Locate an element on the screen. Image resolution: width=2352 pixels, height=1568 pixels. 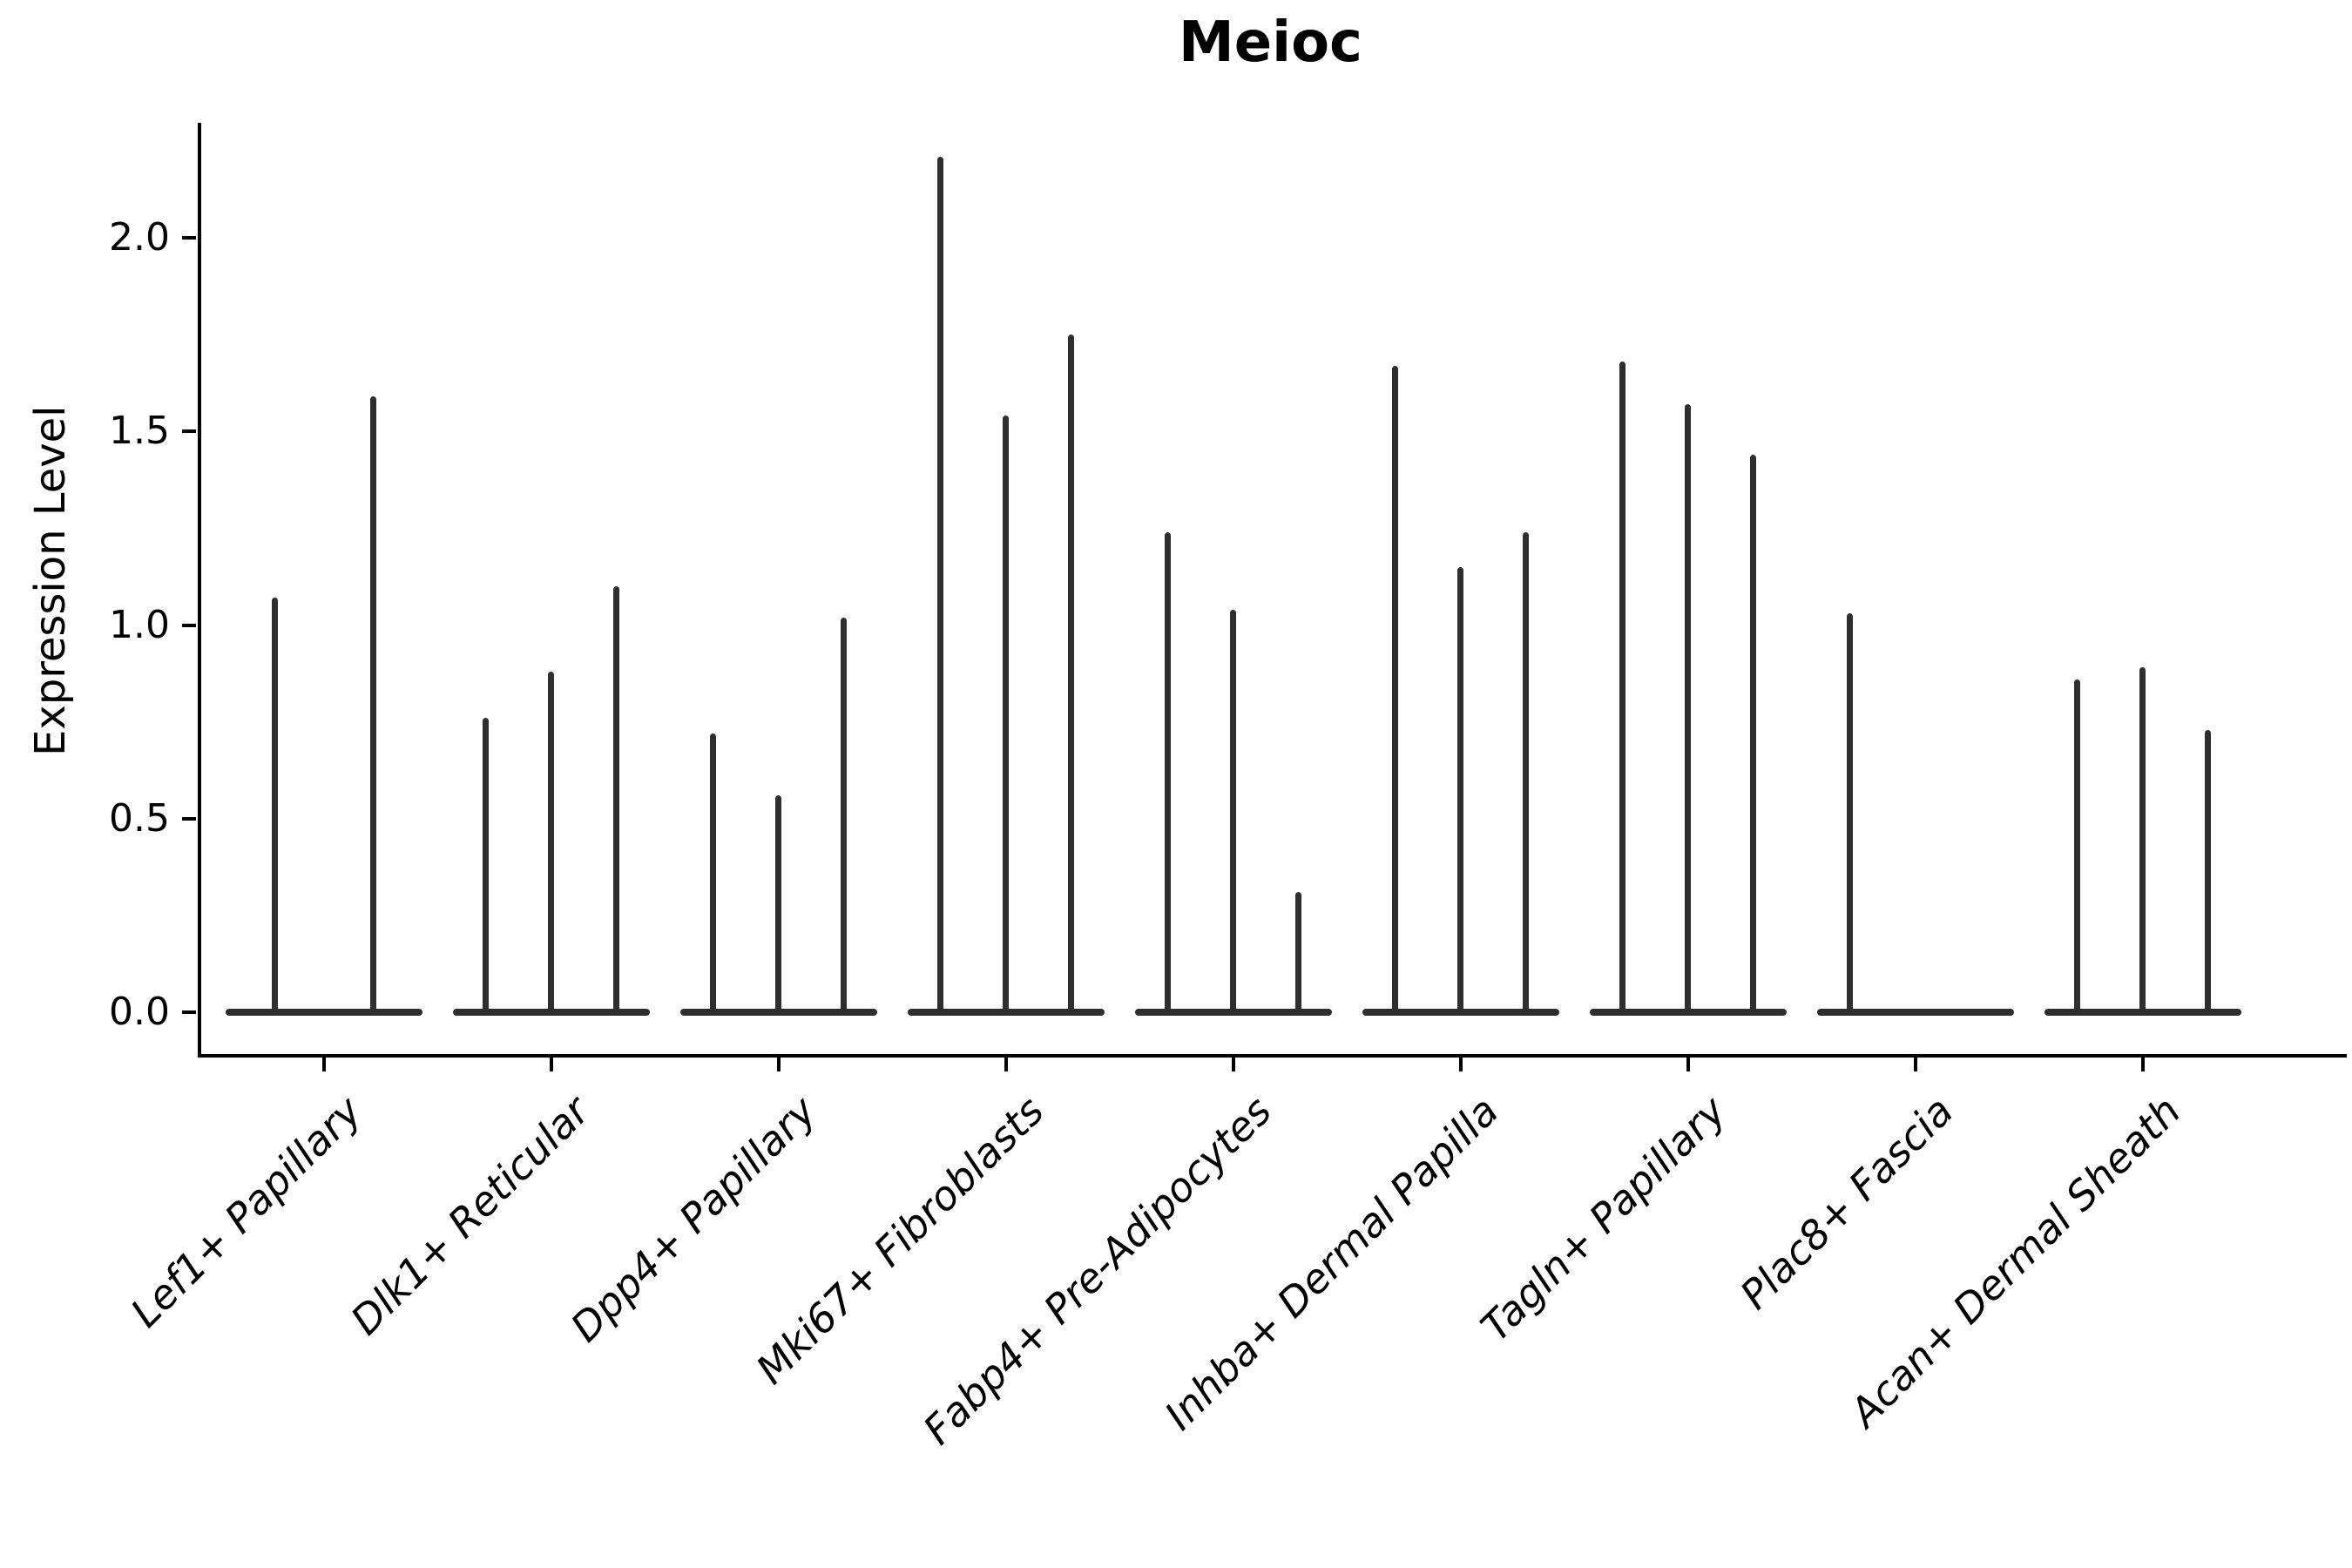
y-tick-label: 0.0 is located at coordinates (139, 1012).